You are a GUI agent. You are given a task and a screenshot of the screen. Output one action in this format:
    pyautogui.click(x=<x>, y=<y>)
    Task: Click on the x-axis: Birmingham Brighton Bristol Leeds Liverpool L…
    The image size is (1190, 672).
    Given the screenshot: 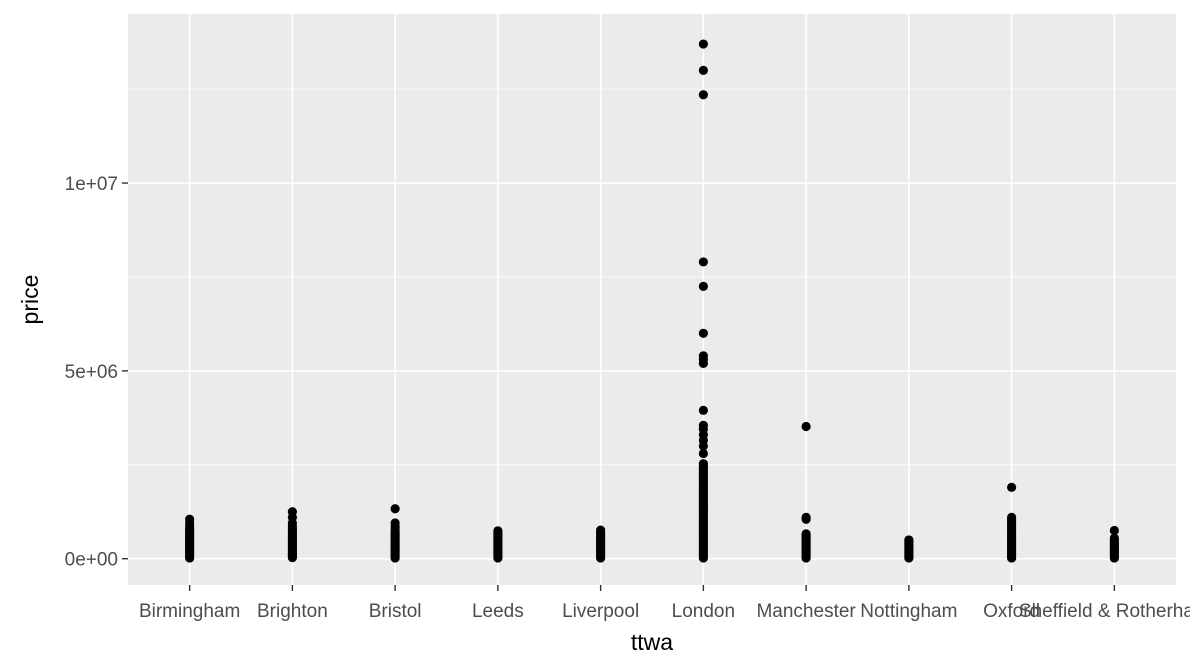 What is the action you would take?
    pyautogui.click(x=664, y=603)
    